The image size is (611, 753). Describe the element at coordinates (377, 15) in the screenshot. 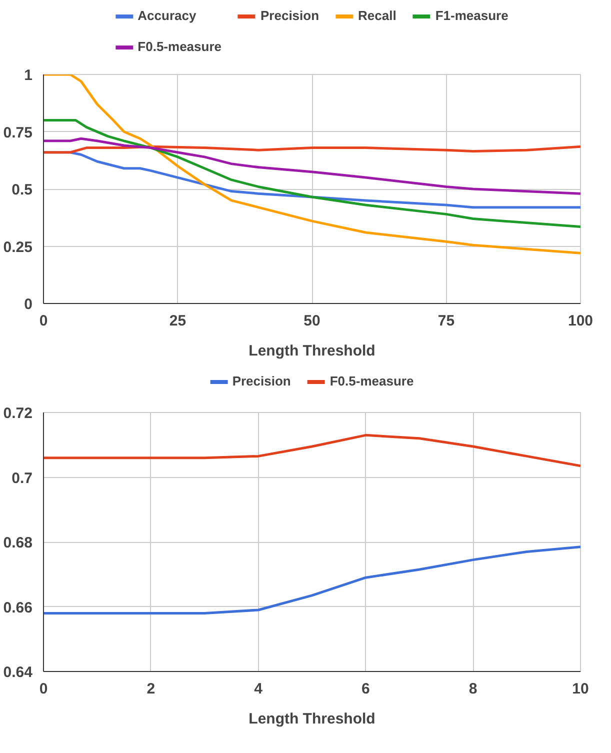

I see `legend-label: Recall` at that location.